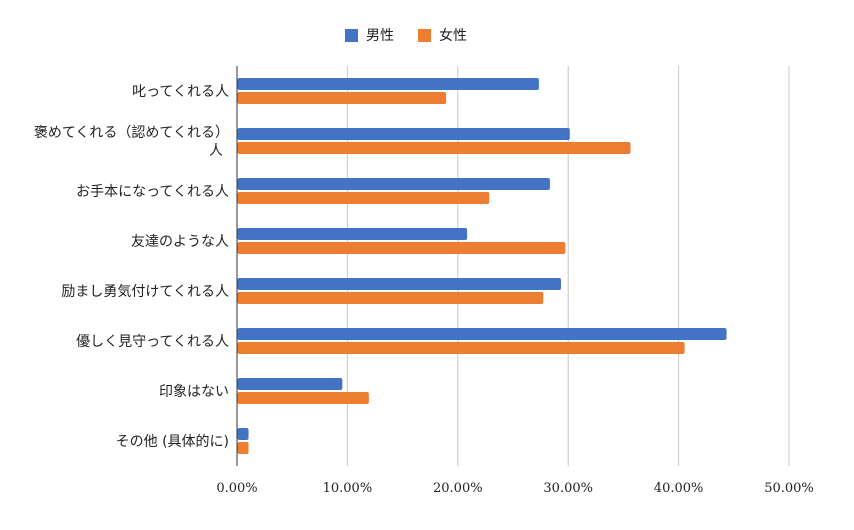 This screenshot has width=854, height=530. I want to click on category-label: その他 (具体的に), so click(172, 442).